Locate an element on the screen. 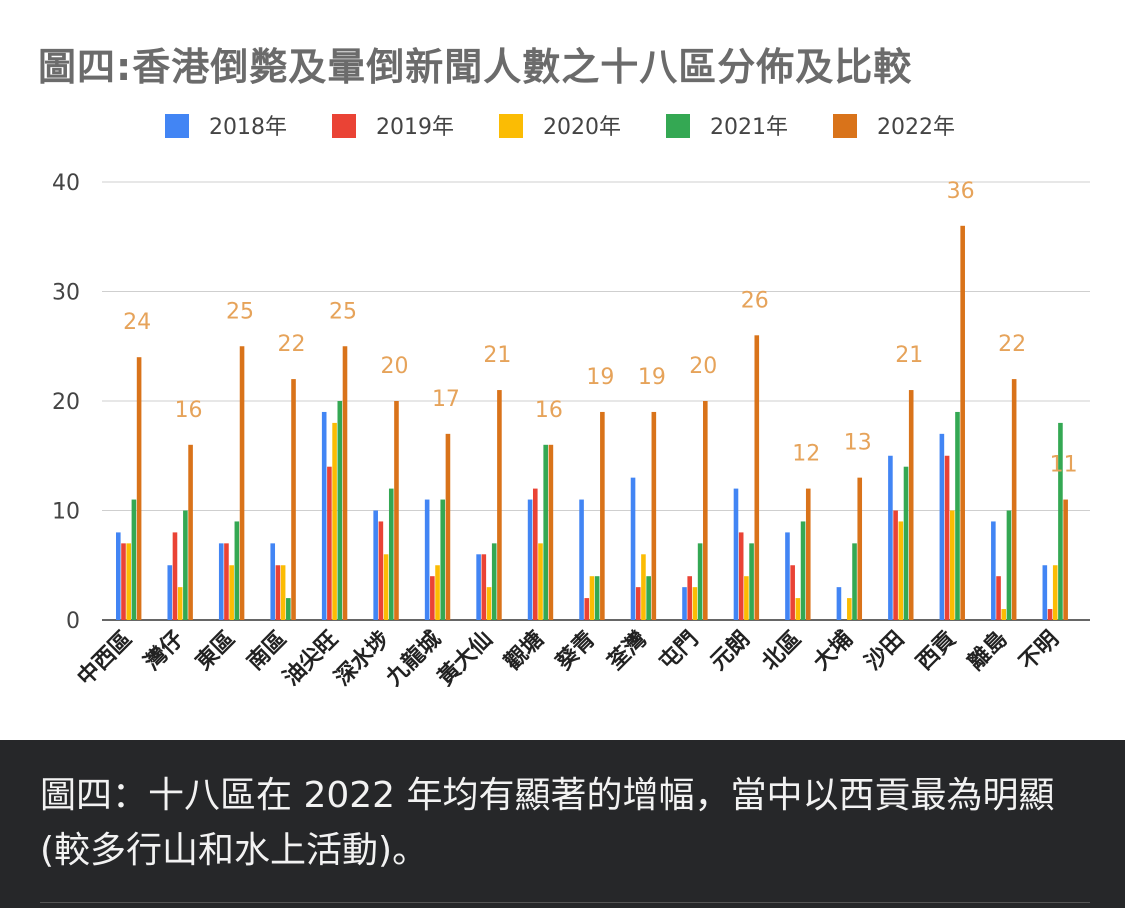 This screenshot has width=1125, height=908. x-tick-label: 不明 is located at coordinates (1039, 651).